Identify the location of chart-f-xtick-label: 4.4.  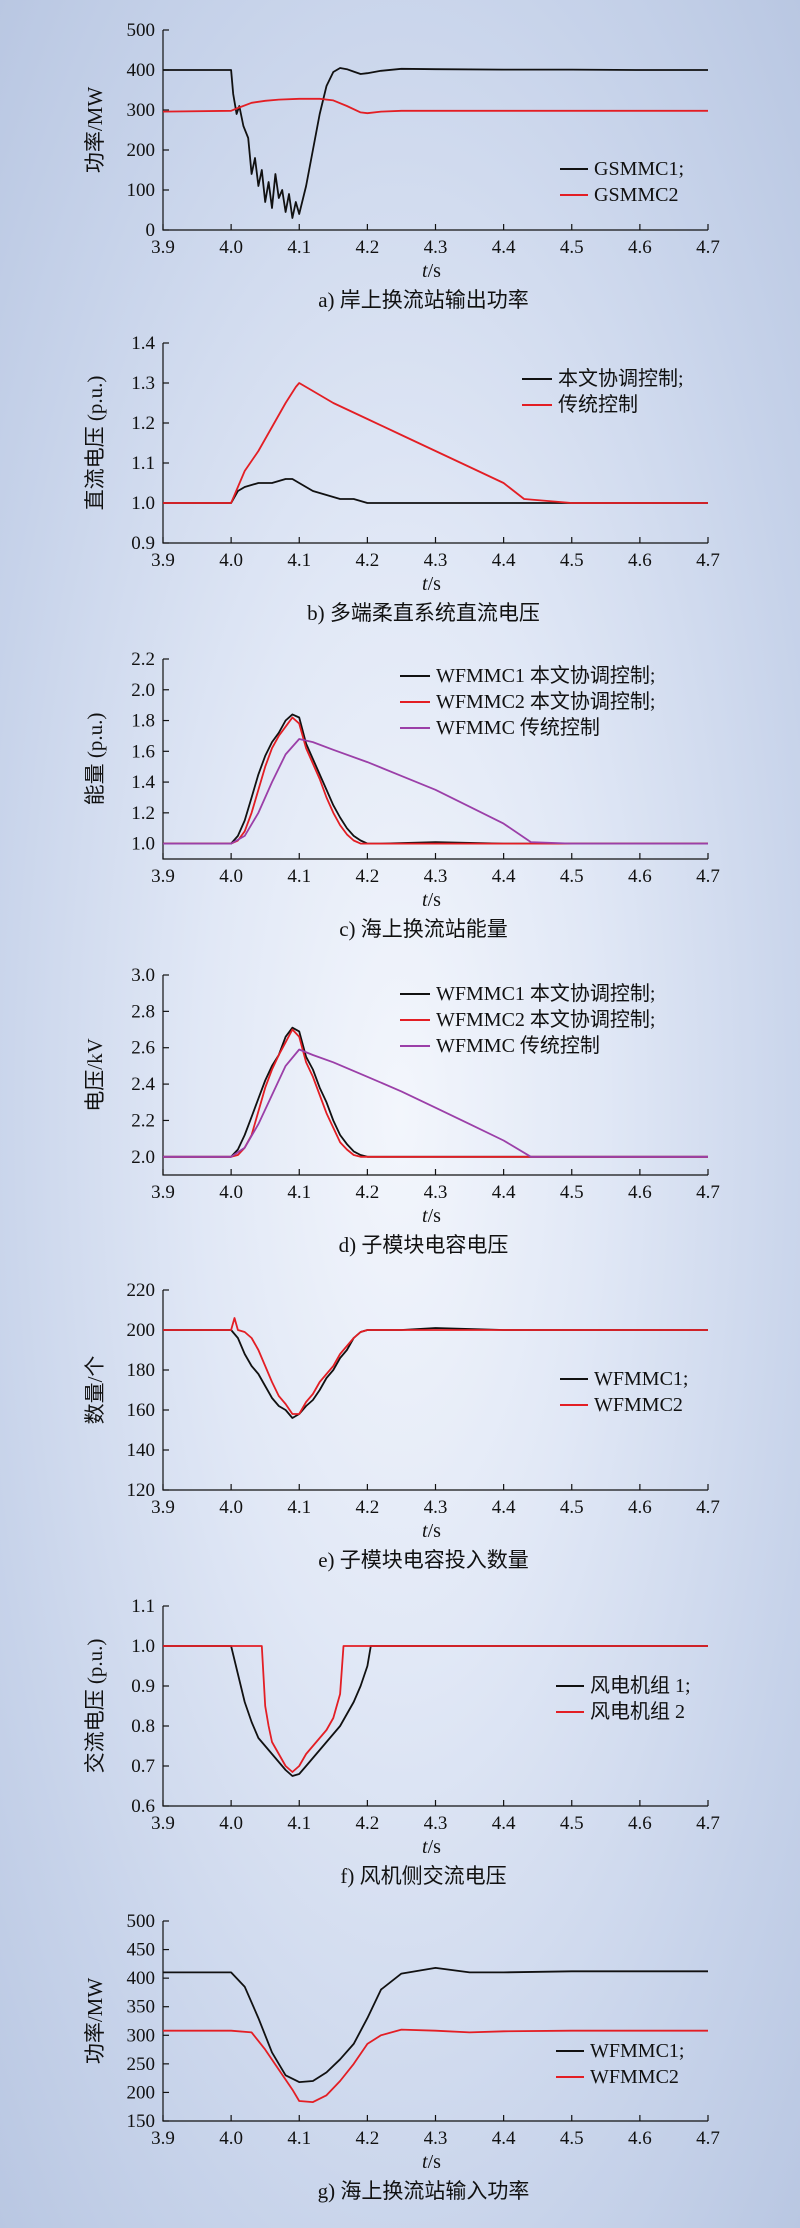
(504, 1823).